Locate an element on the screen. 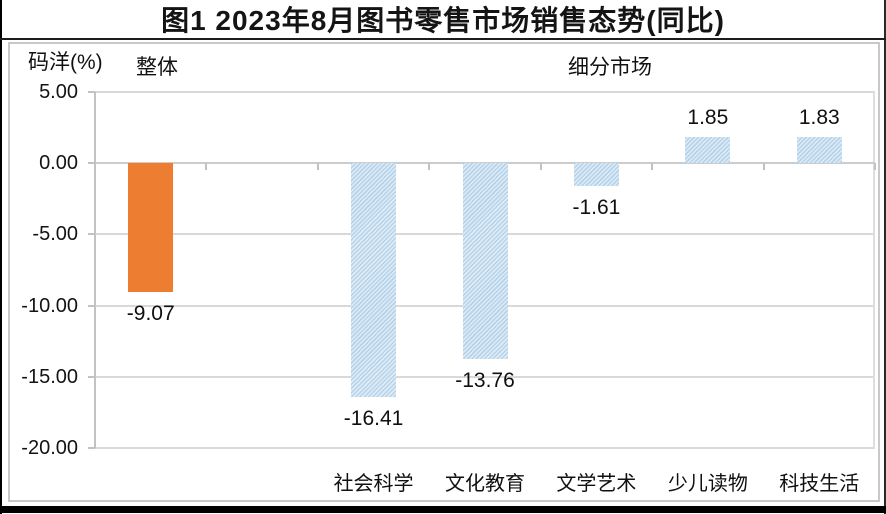 The width and height of the screenshot is (886, 514). y-tick-label: -20.00 is located at coordinates (49, 448).